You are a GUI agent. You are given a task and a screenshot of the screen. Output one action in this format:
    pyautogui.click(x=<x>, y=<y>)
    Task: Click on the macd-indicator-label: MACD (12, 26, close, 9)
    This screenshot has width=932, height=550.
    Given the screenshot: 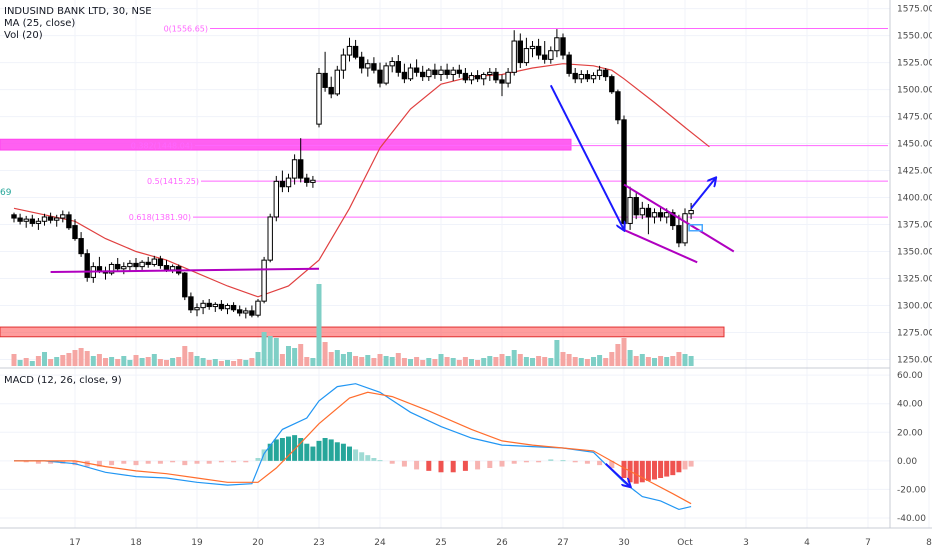 What is the action you would take?
    pyautogui.click(x=63, y=380)
    